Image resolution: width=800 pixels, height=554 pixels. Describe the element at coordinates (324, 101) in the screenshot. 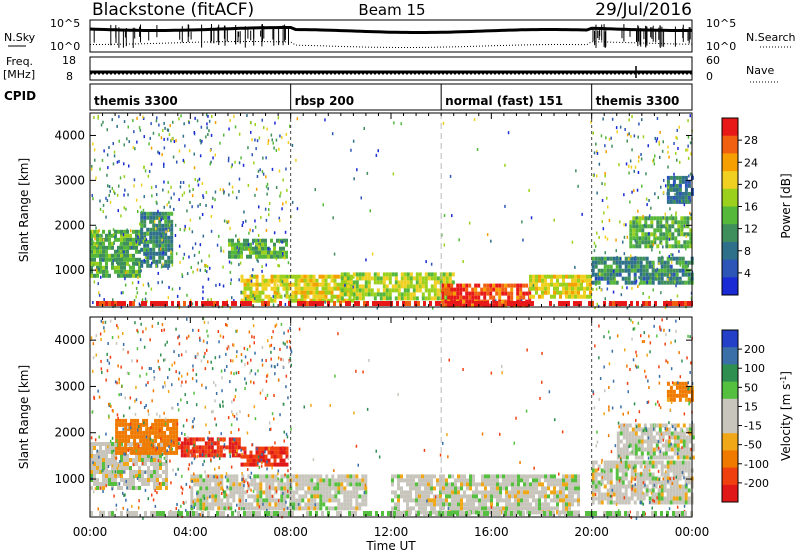

I see `cpid-segment-label: rbsp 200` at that location.